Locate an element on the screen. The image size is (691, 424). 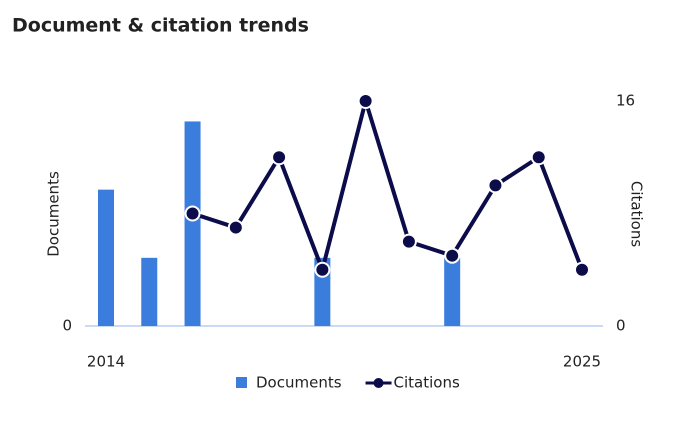
x-tick-label: 2025 is located at coordinates (582, 362).